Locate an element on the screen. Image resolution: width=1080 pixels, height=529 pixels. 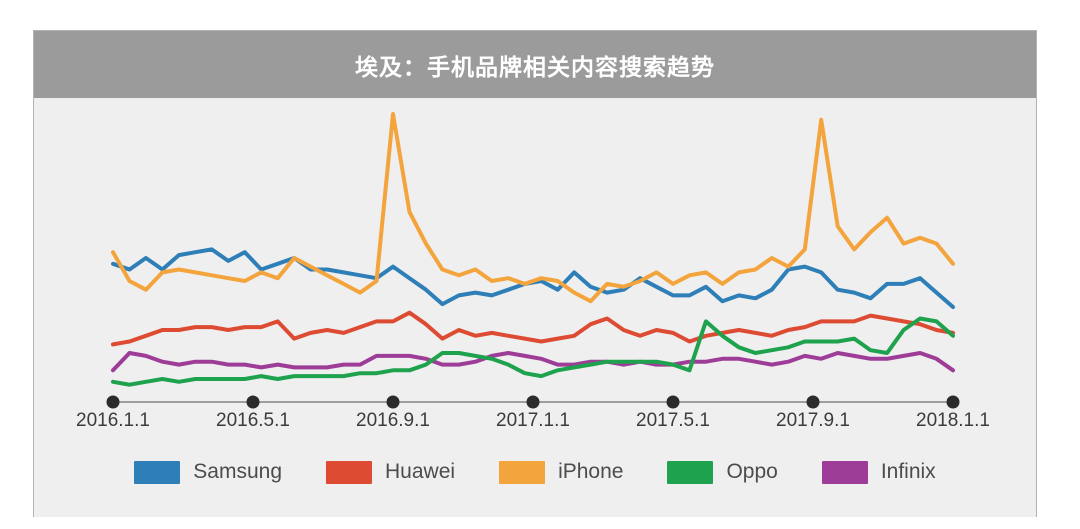
series-line-infinix is located at coordinates (533, 362).